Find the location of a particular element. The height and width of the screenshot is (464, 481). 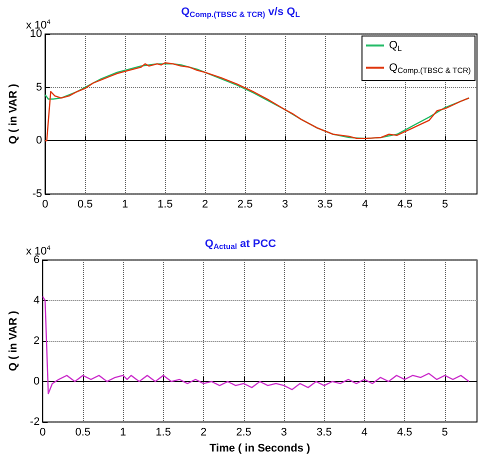

y-tick-label: 10 is located at coordinates (36, 34).